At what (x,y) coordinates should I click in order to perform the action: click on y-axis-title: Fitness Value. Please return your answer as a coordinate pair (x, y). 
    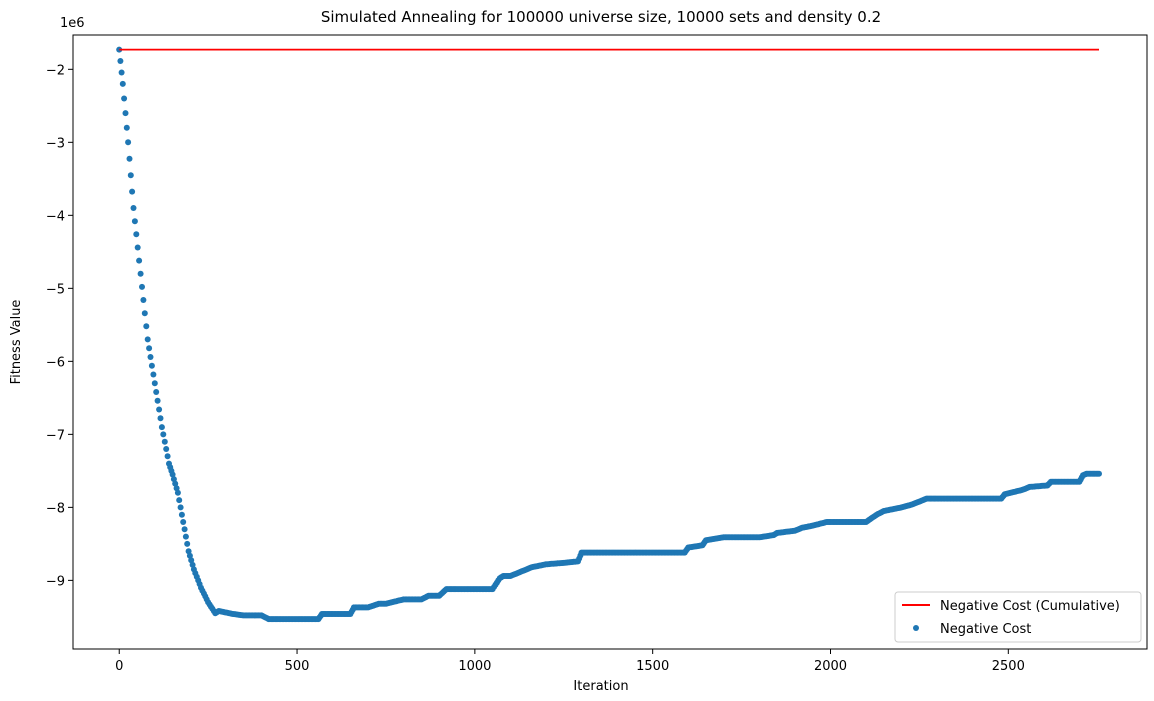
    Looking at the image, I should click on (16, 342).